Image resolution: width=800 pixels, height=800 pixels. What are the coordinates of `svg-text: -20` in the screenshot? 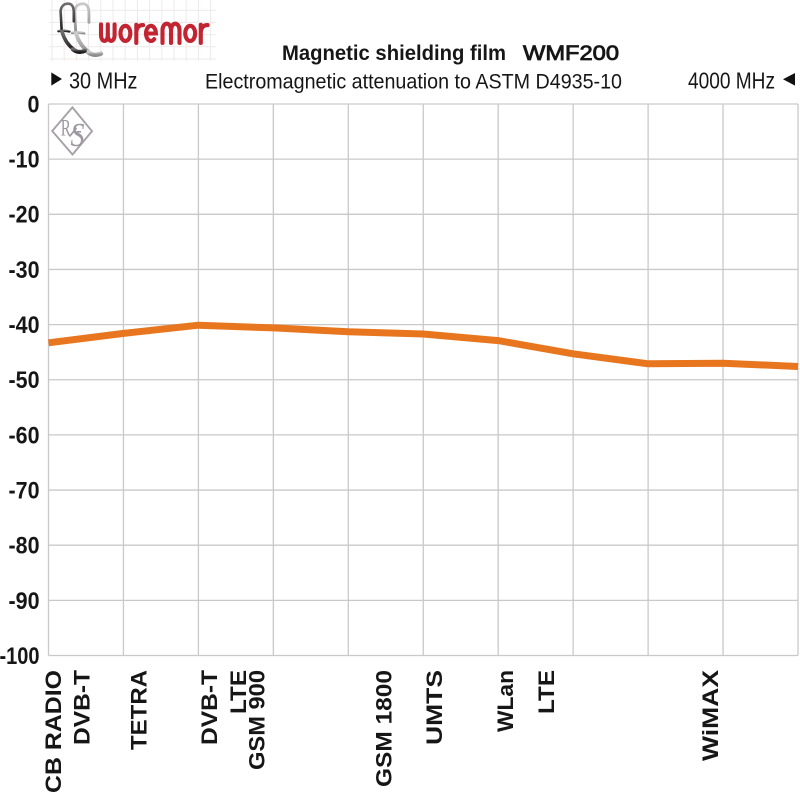 It's located at (24, 215).